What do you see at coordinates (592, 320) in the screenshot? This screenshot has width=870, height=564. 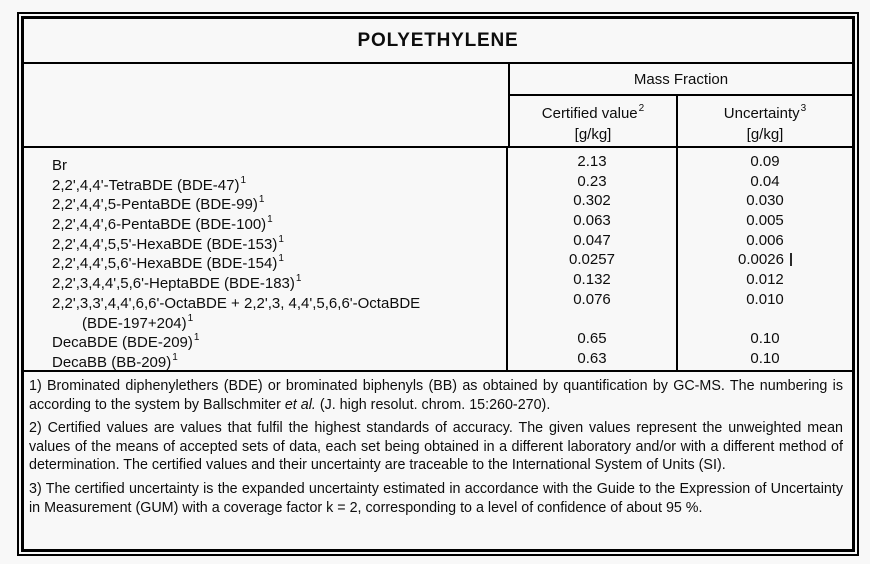 I see `certified-value` at bounding box center [592, 320].